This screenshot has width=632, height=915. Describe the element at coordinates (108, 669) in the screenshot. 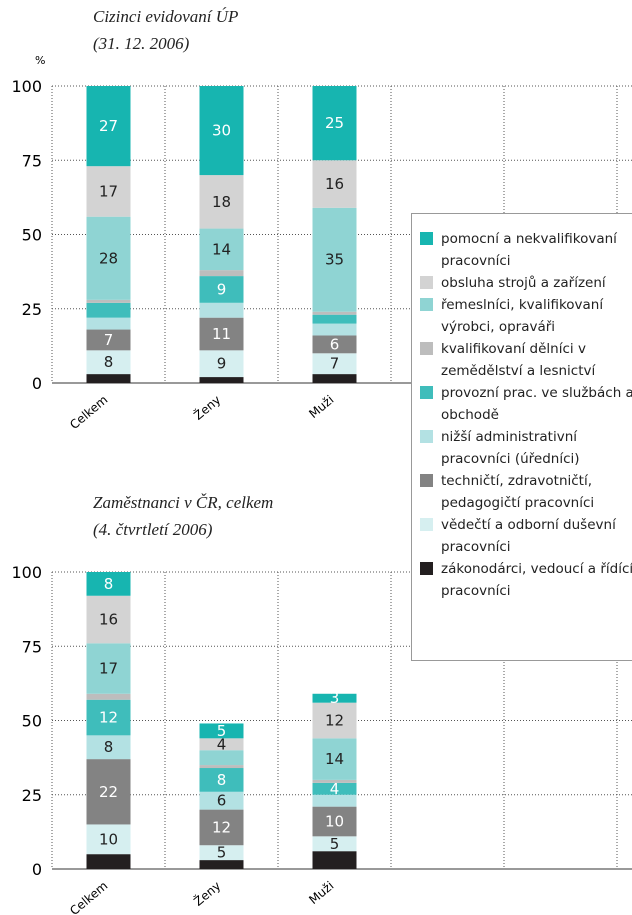

I see `data-label: 17` at that location.